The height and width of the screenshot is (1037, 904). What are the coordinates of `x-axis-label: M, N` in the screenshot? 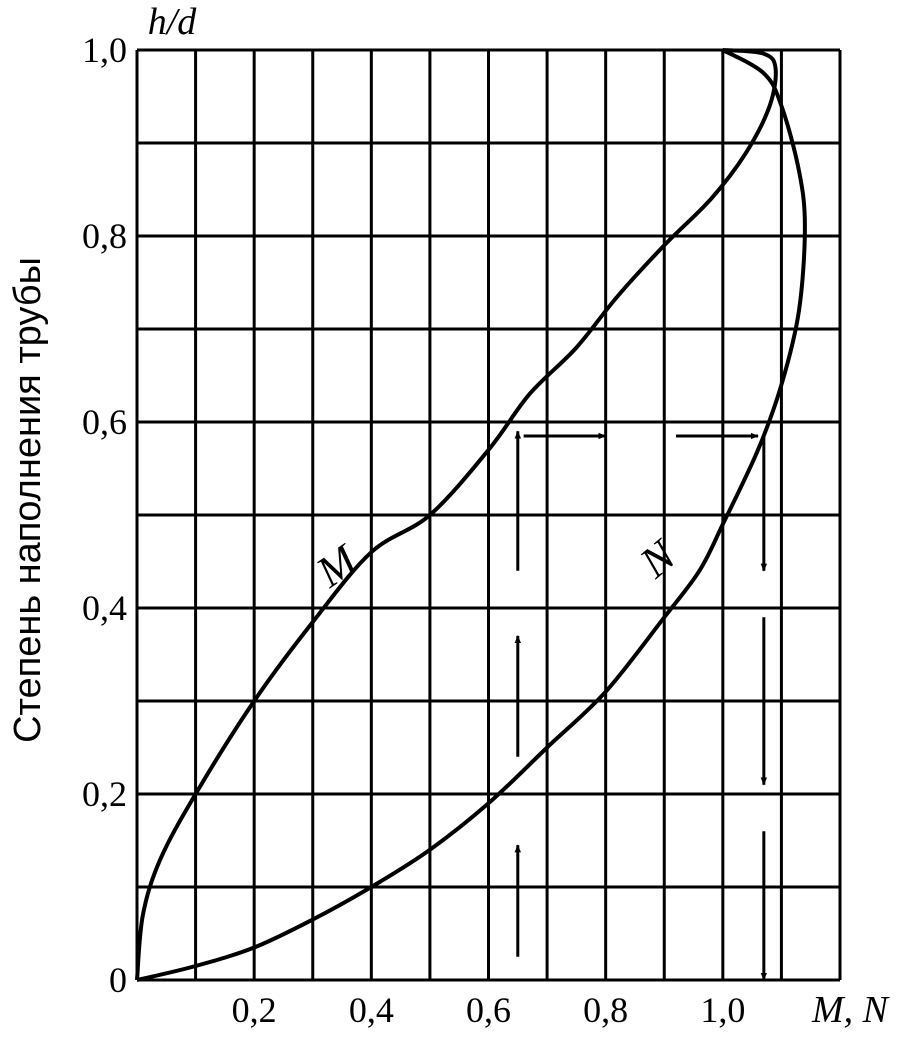 It's located at (851, 1010).